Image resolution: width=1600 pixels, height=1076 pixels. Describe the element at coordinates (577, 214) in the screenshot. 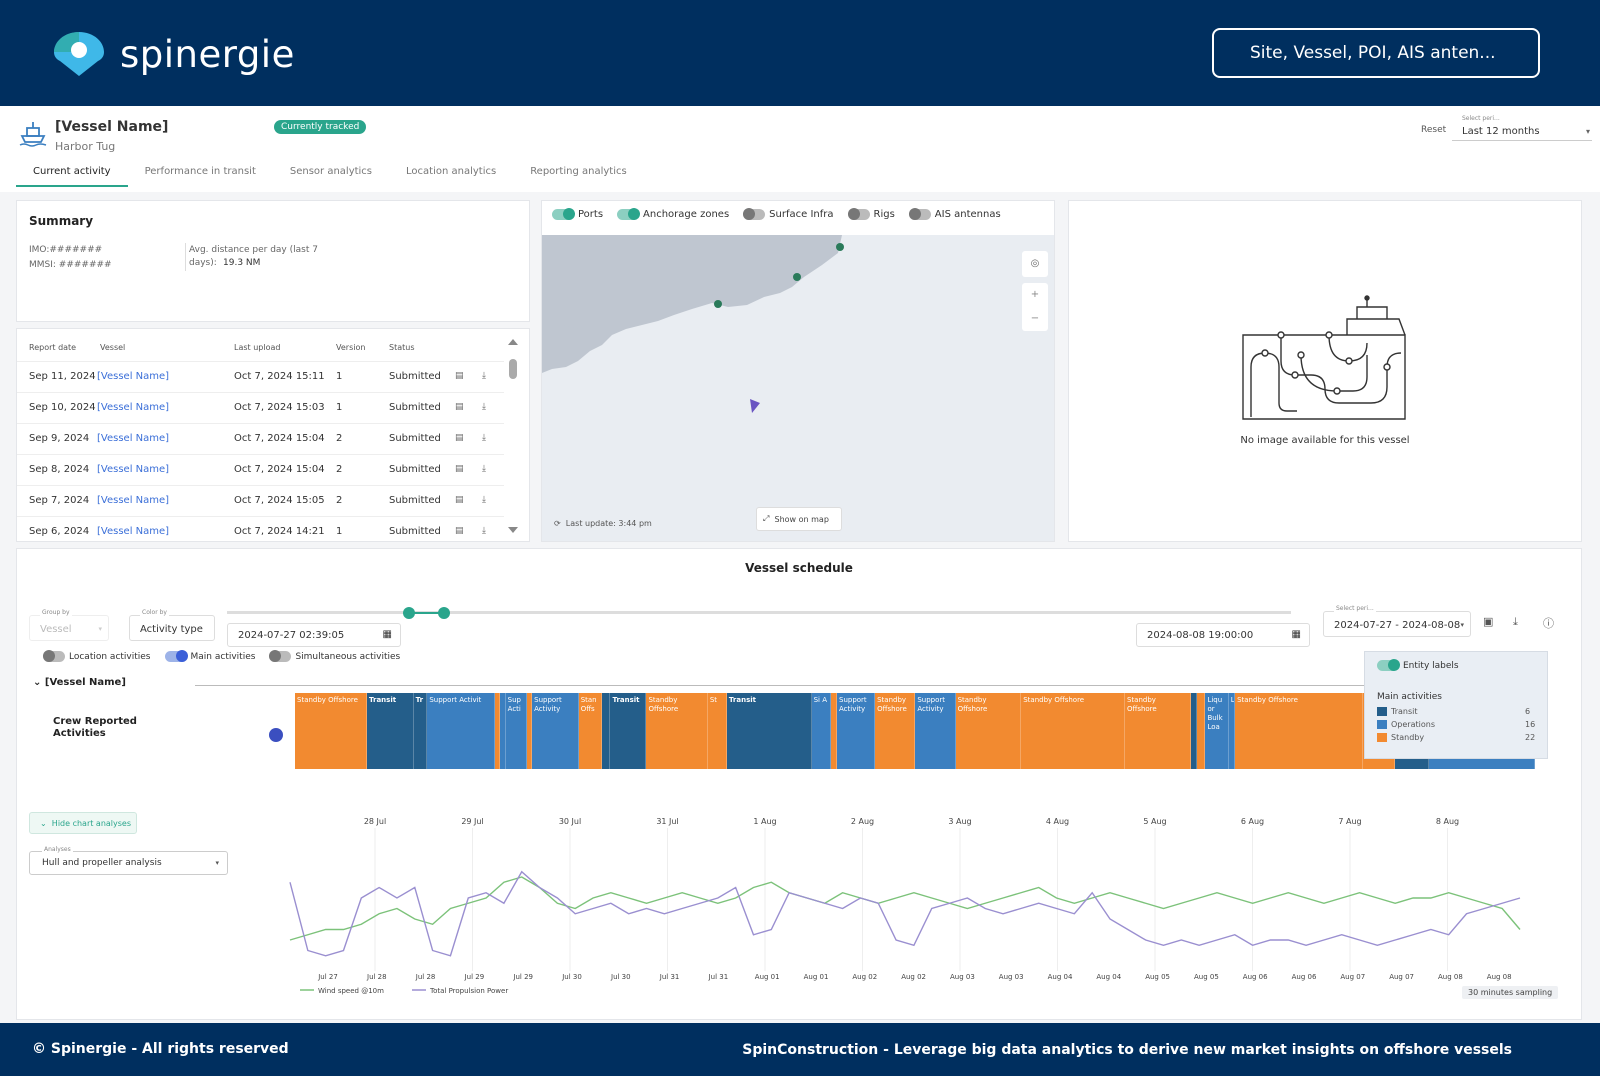

I see `map-layer-toggle: Ports` at that location.